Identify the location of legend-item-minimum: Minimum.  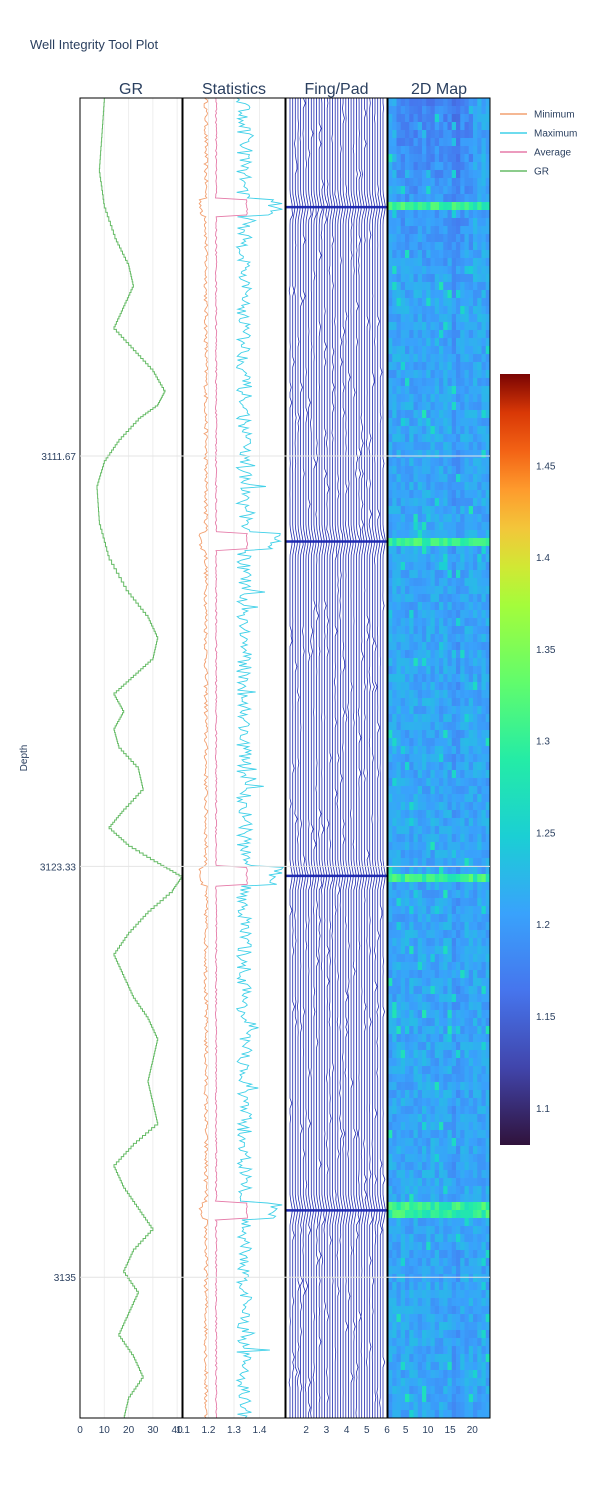
(537, 115).